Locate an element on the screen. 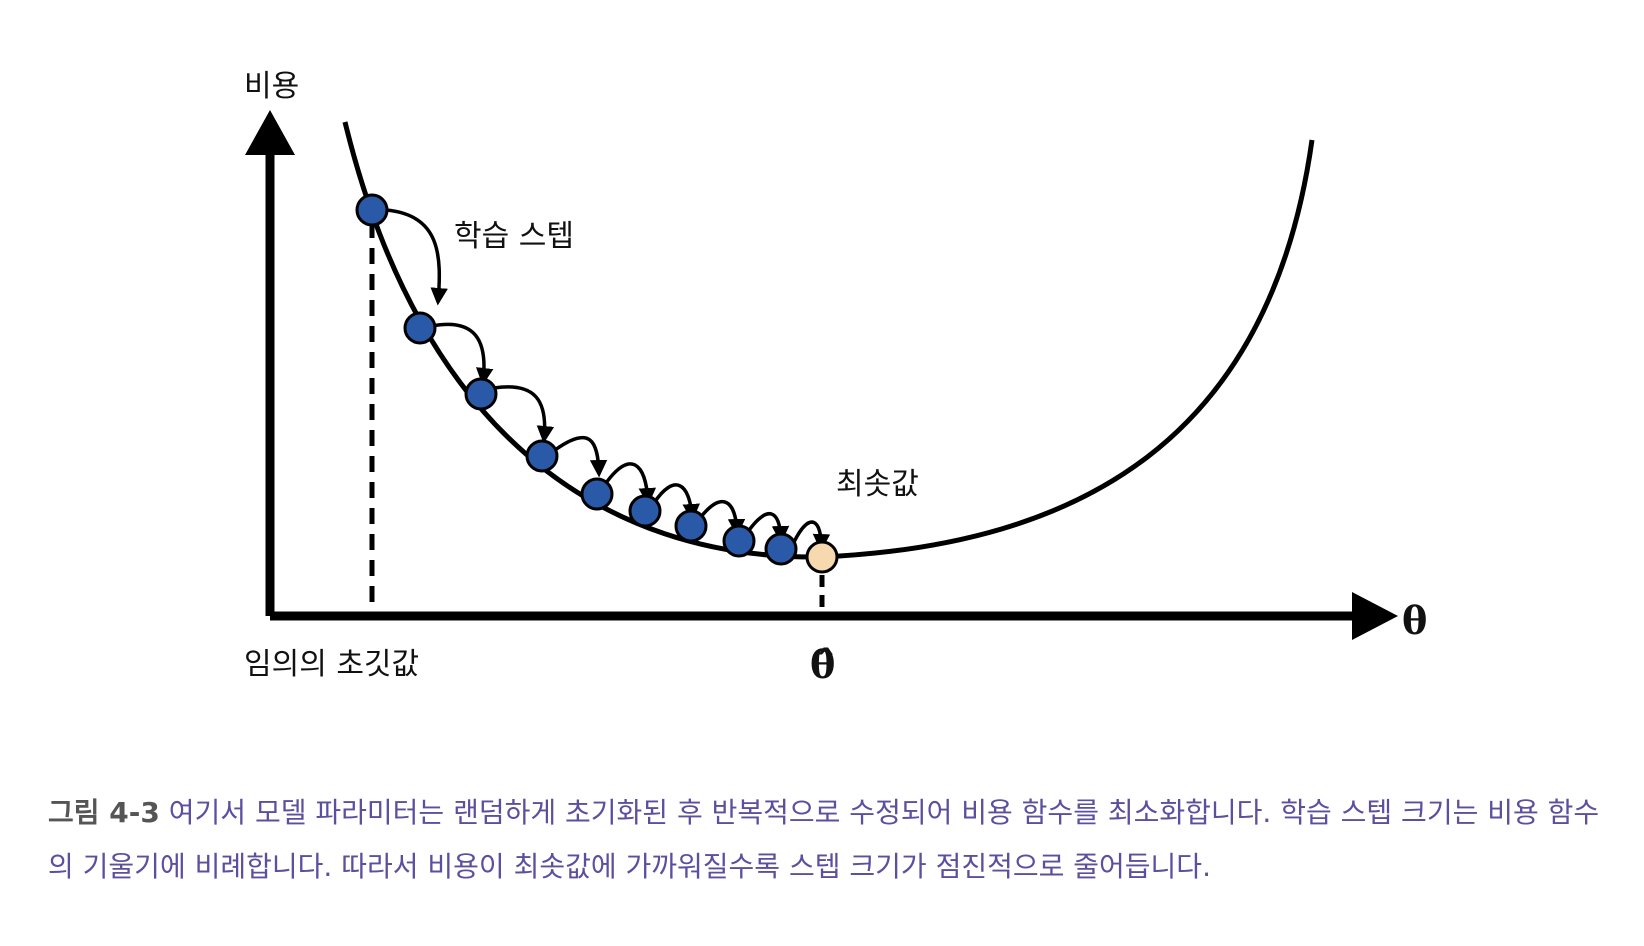 Image resolution: width=1644 pixels, height=946 pixels. initial-value-label: 임의의 초깃값 is located at coordinates (331, 664).